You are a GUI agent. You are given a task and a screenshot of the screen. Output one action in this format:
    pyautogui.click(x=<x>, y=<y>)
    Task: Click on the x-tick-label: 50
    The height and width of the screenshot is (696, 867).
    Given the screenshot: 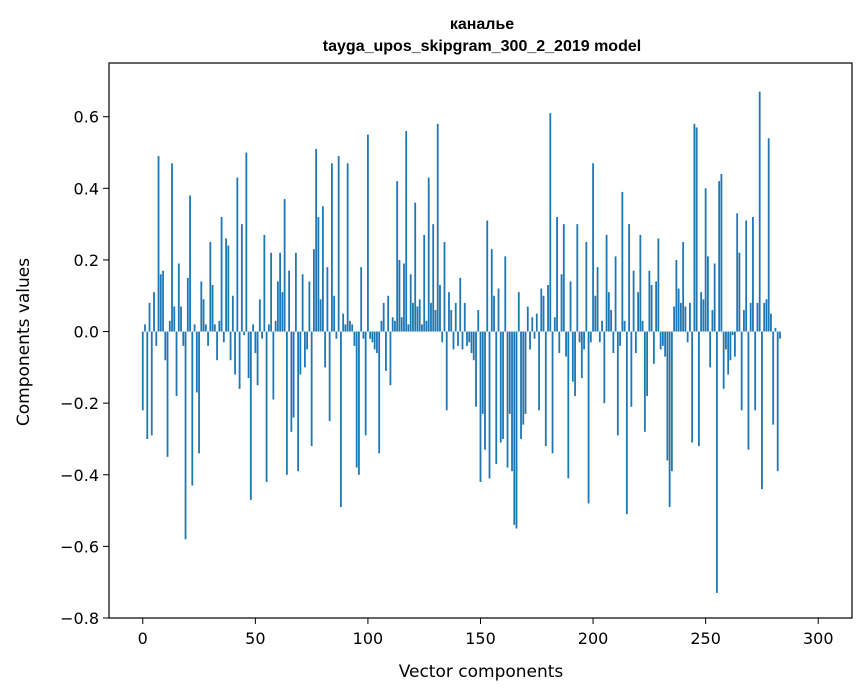 What is the action you would take?
    pyautogui.click(x=255, y=638)
    